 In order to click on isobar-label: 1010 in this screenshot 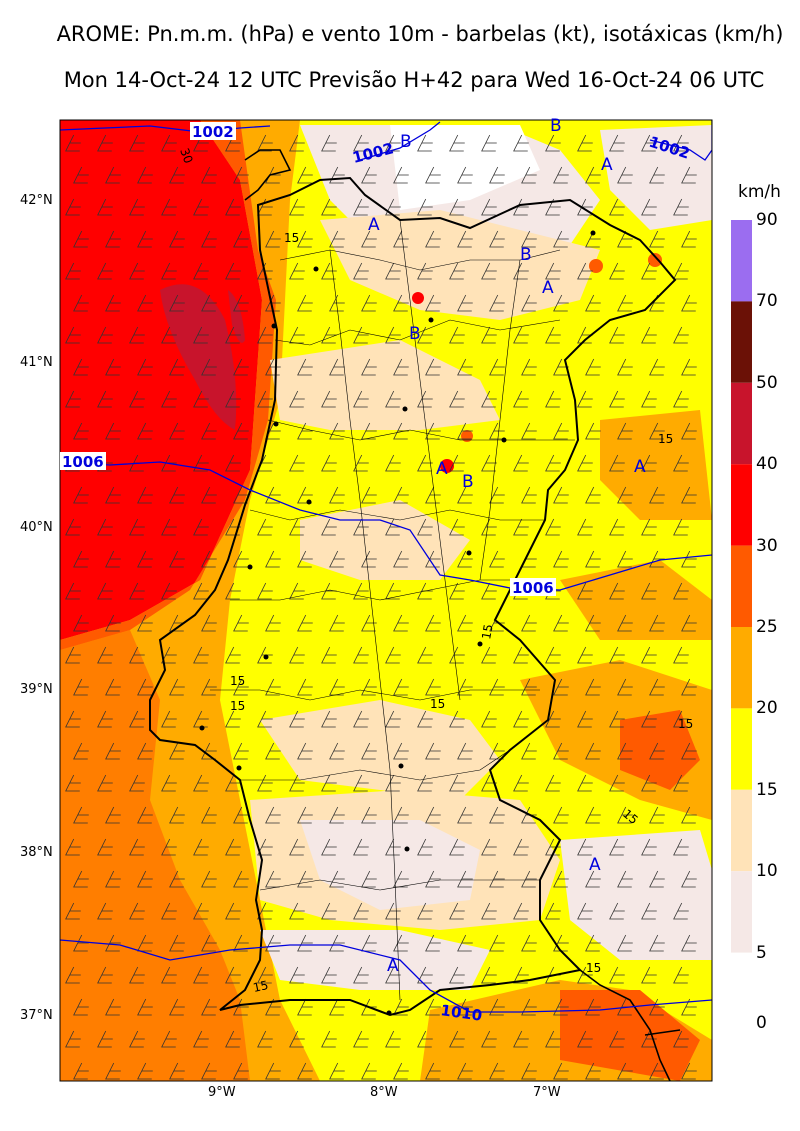, I will do `click(461, 1013)`.